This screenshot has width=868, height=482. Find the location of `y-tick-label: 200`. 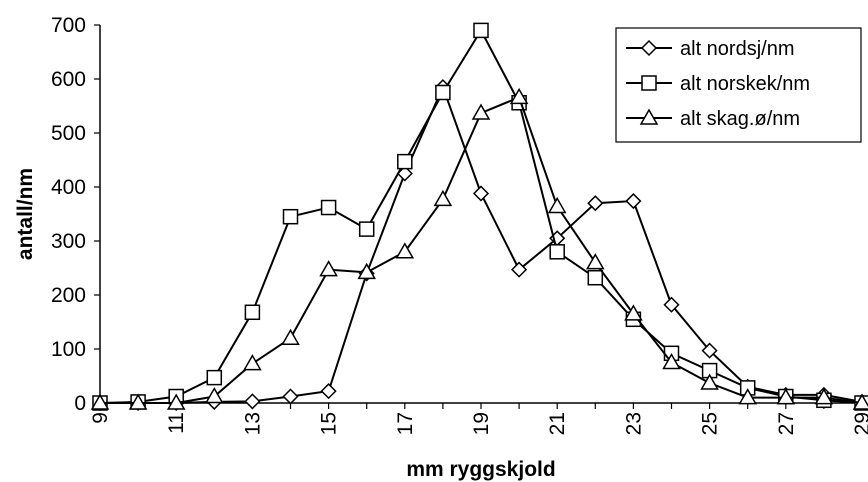

y-tick-label: 200 is located at coordinates (68, 295).